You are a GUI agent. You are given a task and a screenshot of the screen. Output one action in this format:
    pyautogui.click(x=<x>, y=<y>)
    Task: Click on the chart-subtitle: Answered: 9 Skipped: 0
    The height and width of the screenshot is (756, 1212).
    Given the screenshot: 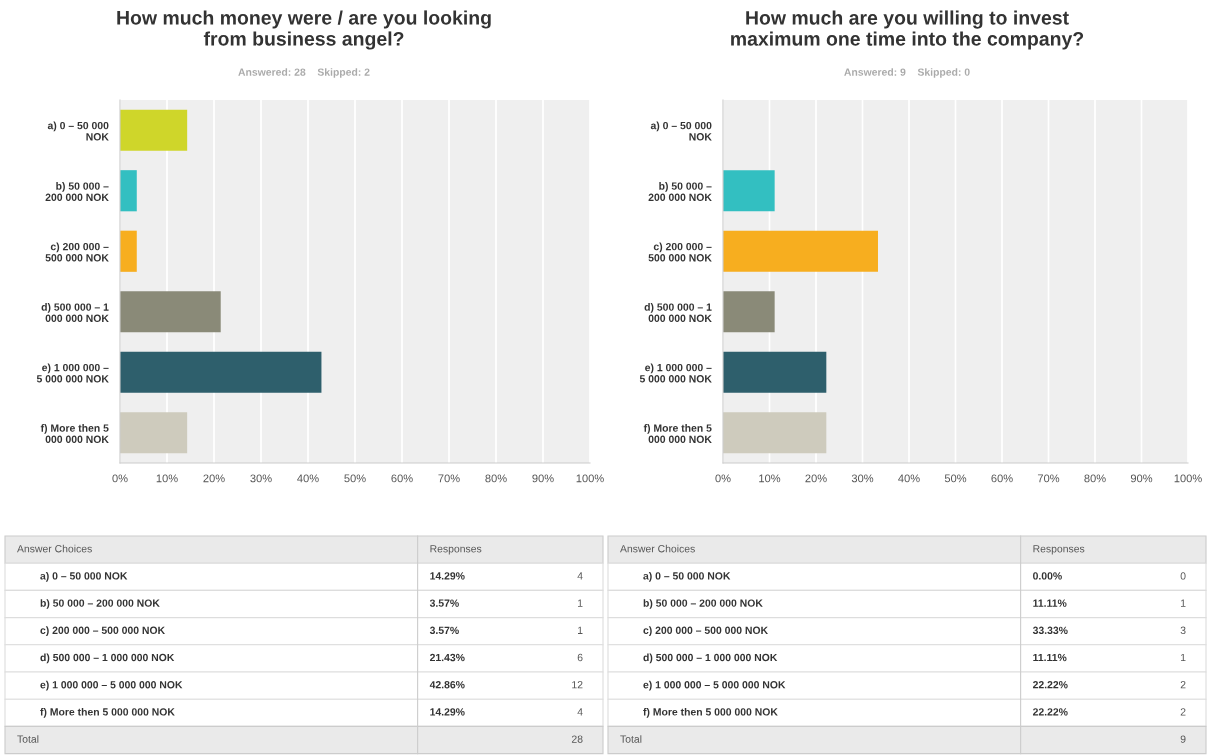 What is the action you would take?
    pyautogui.click(x=907, y=73)
    